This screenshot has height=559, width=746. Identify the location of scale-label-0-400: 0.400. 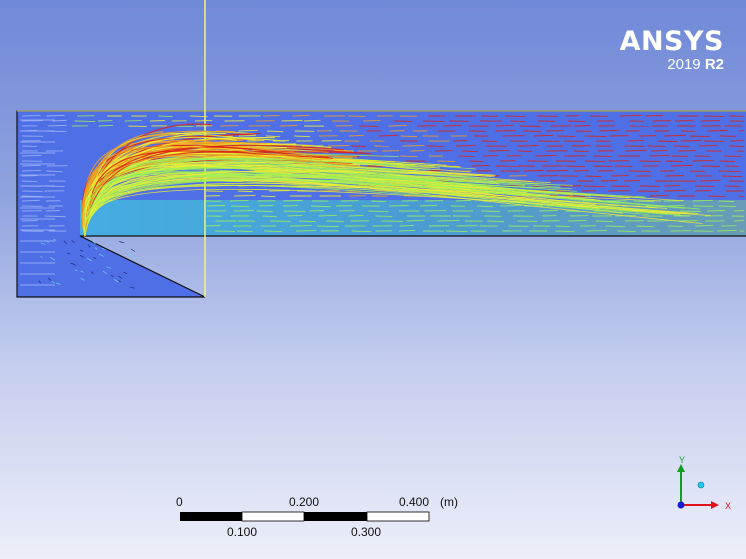
(414, 502).